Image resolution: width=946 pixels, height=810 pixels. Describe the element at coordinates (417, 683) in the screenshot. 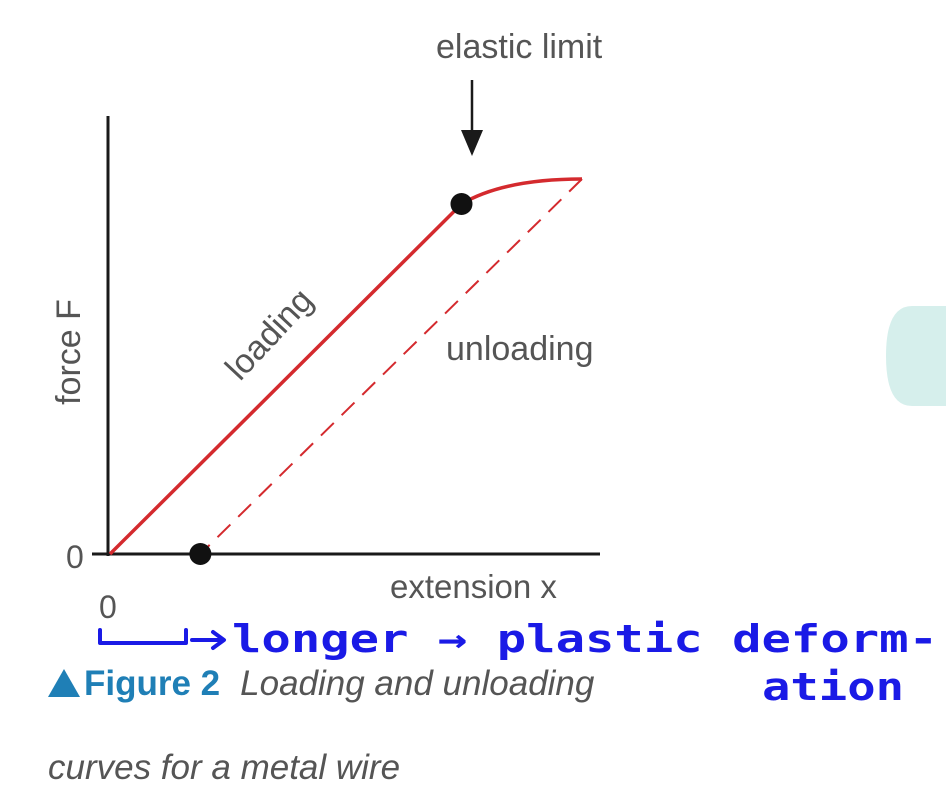

I see `caption-text-line1: Loading and unloading` at that location.